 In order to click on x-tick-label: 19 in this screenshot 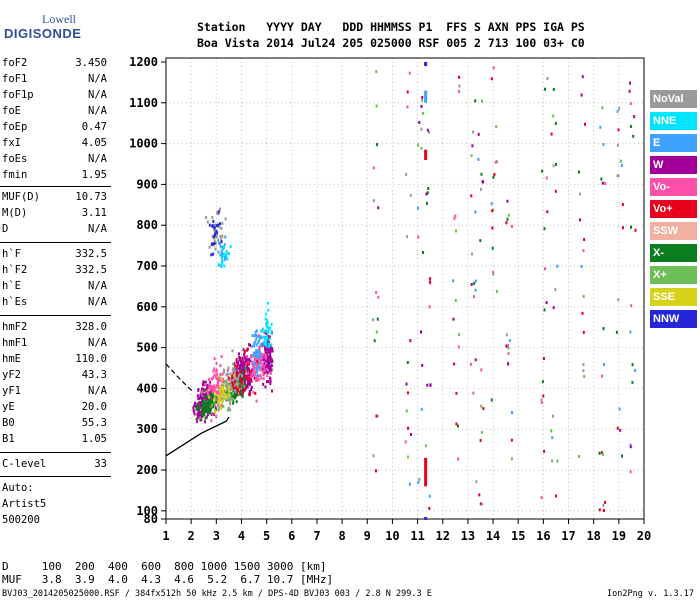, I will do `click(619, 536)`.